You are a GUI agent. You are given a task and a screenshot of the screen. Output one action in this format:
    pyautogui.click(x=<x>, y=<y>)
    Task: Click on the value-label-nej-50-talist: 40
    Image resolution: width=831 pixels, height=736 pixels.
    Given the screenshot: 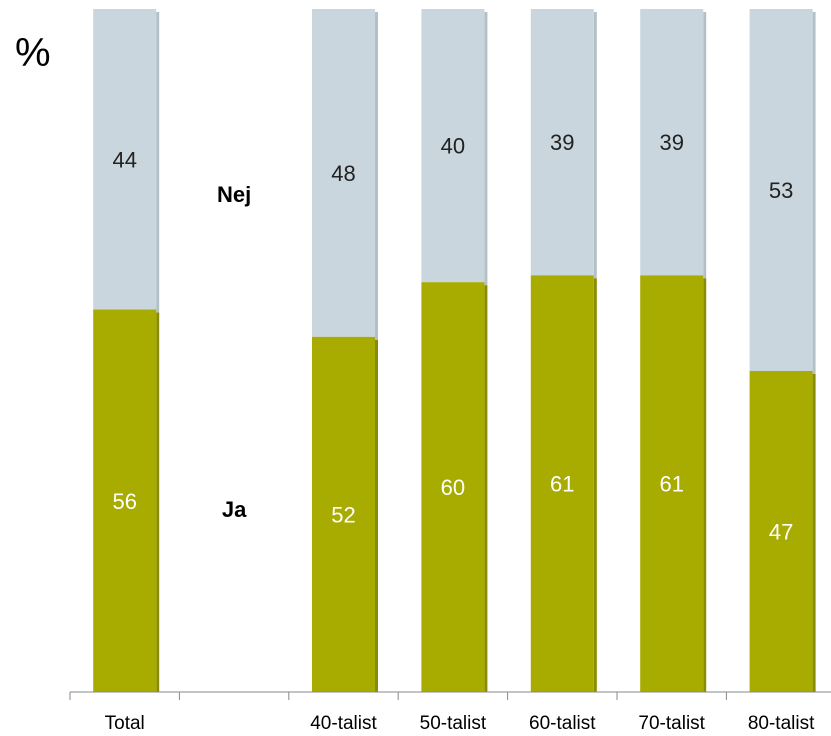 What is the action you would take?
    pyautogui.click(x=453, y=146)
    